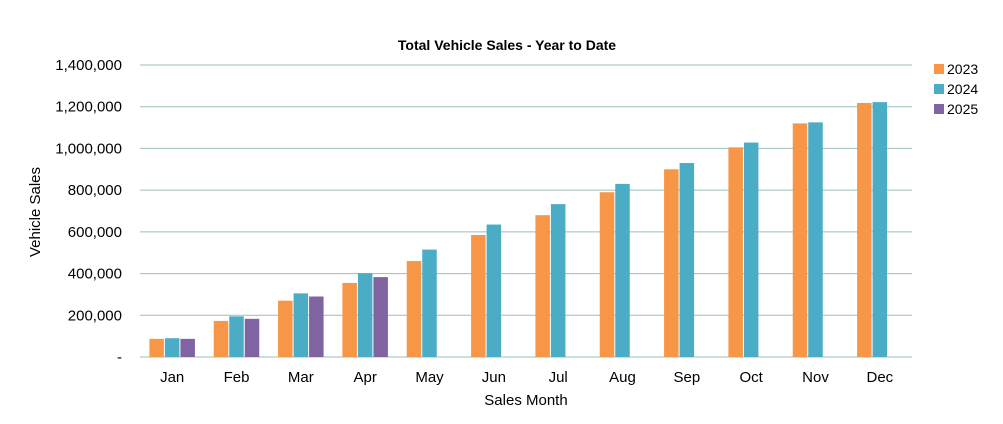 This screenshot has width=1003, height=424. What do you see at coordinates (558, 280) in the screenshot?
I see `bar-2024-jul` at bounding box center [558, 280].